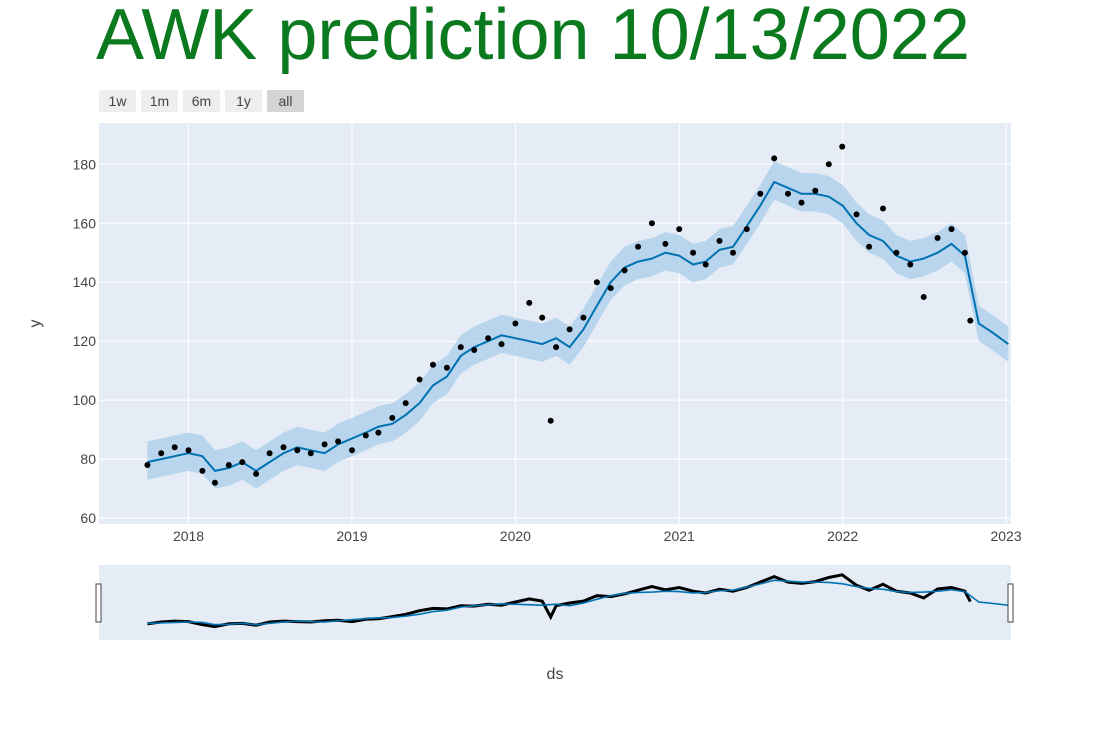 This screenshot has width=1110, height=740. I want to click on y-tick-label: 60, so click(88, 518).